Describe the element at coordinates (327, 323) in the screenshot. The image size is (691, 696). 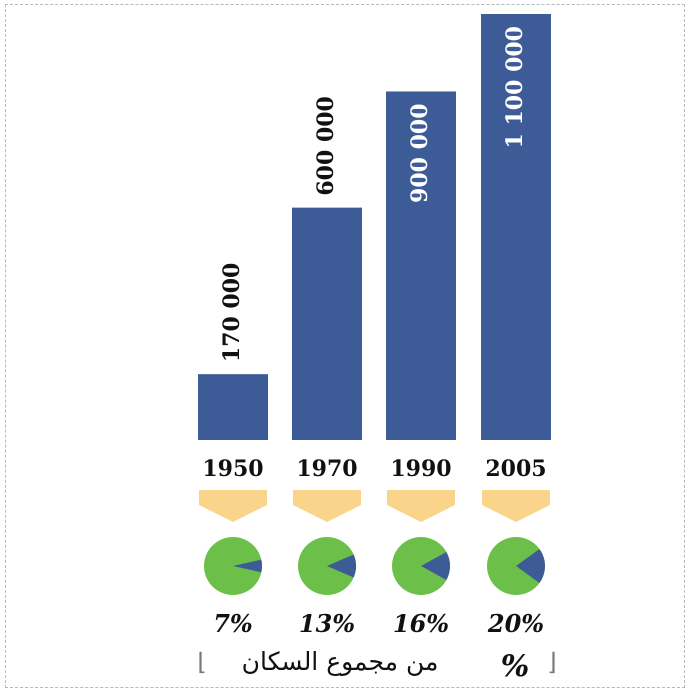
I see `bar-1970` at that location.